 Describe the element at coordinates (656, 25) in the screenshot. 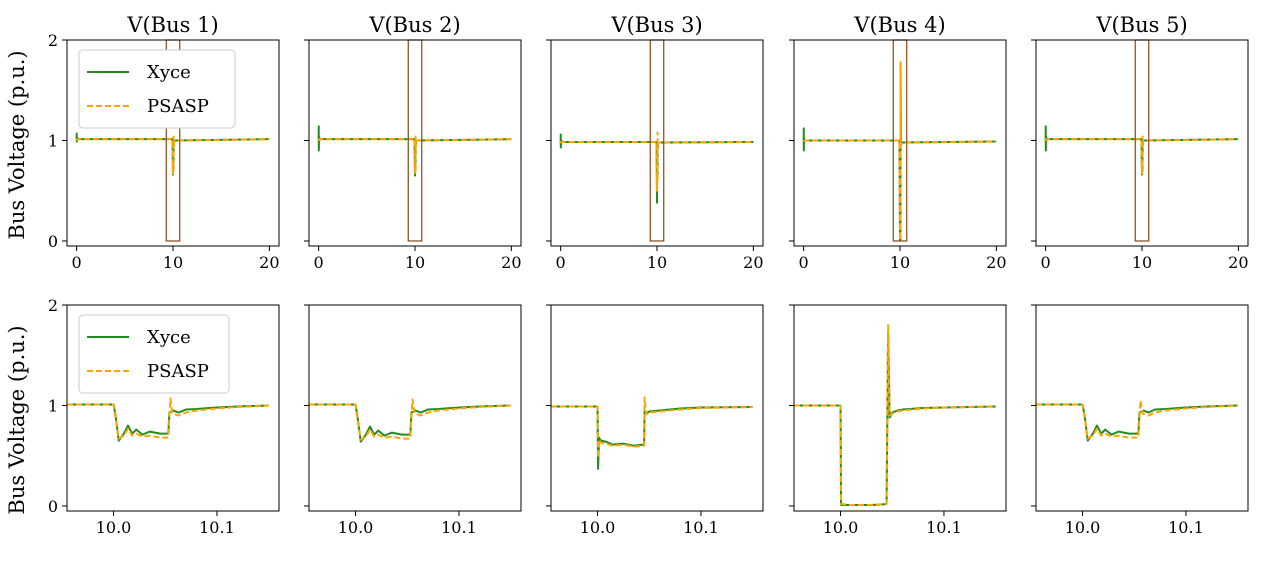

I see `panel-title: V(Bus 3)` at that location.